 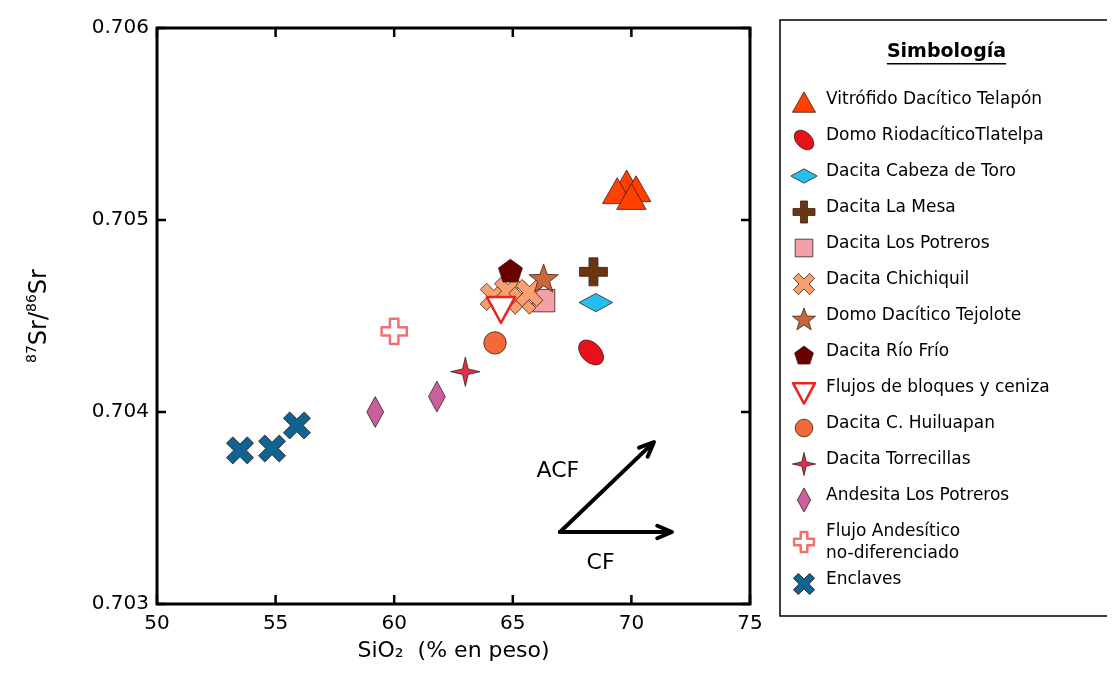 What do you see at coordinates (921, 170) in the screenshot?
I see `legend-label: Dacita Cabeza de Toro` at bounding box center [921, 170].